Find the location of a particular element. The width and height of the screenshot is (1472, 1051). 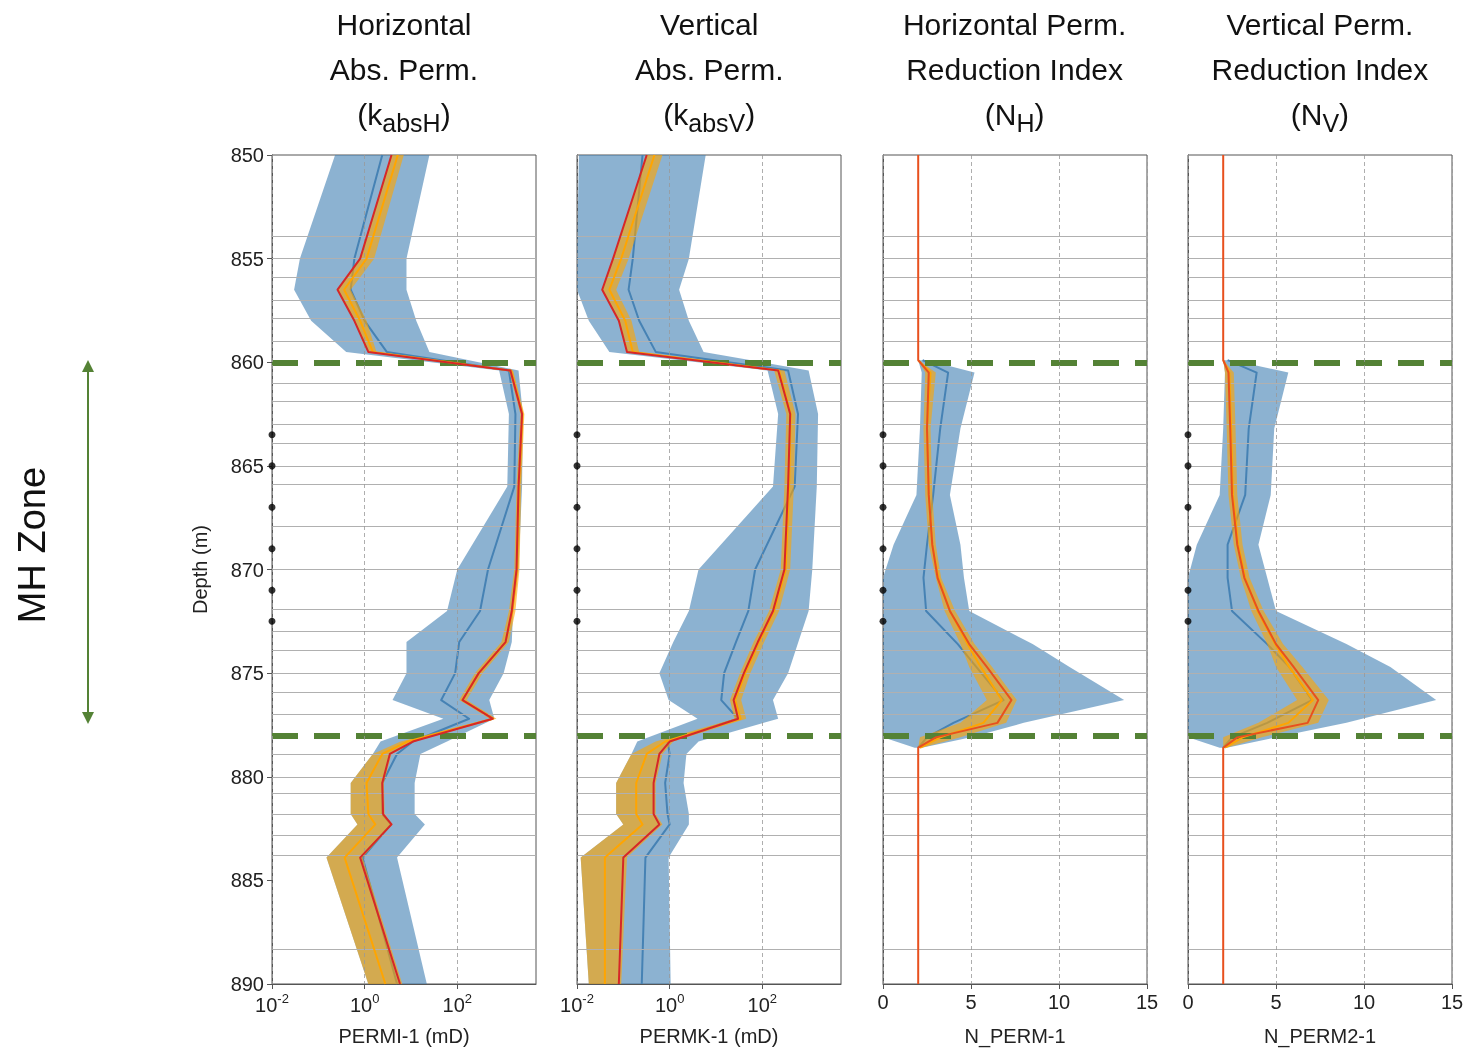

x-axis-title: PERMK-1 (mD) is located at coordinates (709, 1036).